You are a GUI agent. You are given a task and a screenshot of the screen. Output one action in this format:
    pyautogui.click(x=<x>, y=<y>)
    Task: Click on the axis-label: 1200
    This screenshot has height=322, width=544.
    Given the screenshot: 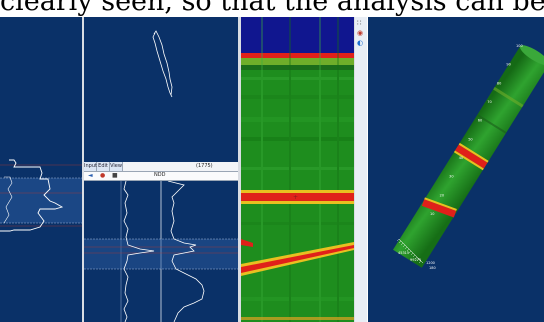 What is the action you would take?
    pyautogui.click(x=430, y=263)
    